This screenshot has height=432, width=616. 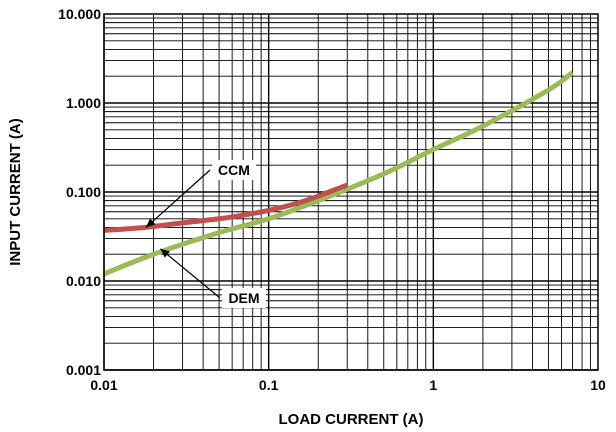 I want to click on y-axis-title: INPUT CURRENT (A), so click(x=15, y=192).